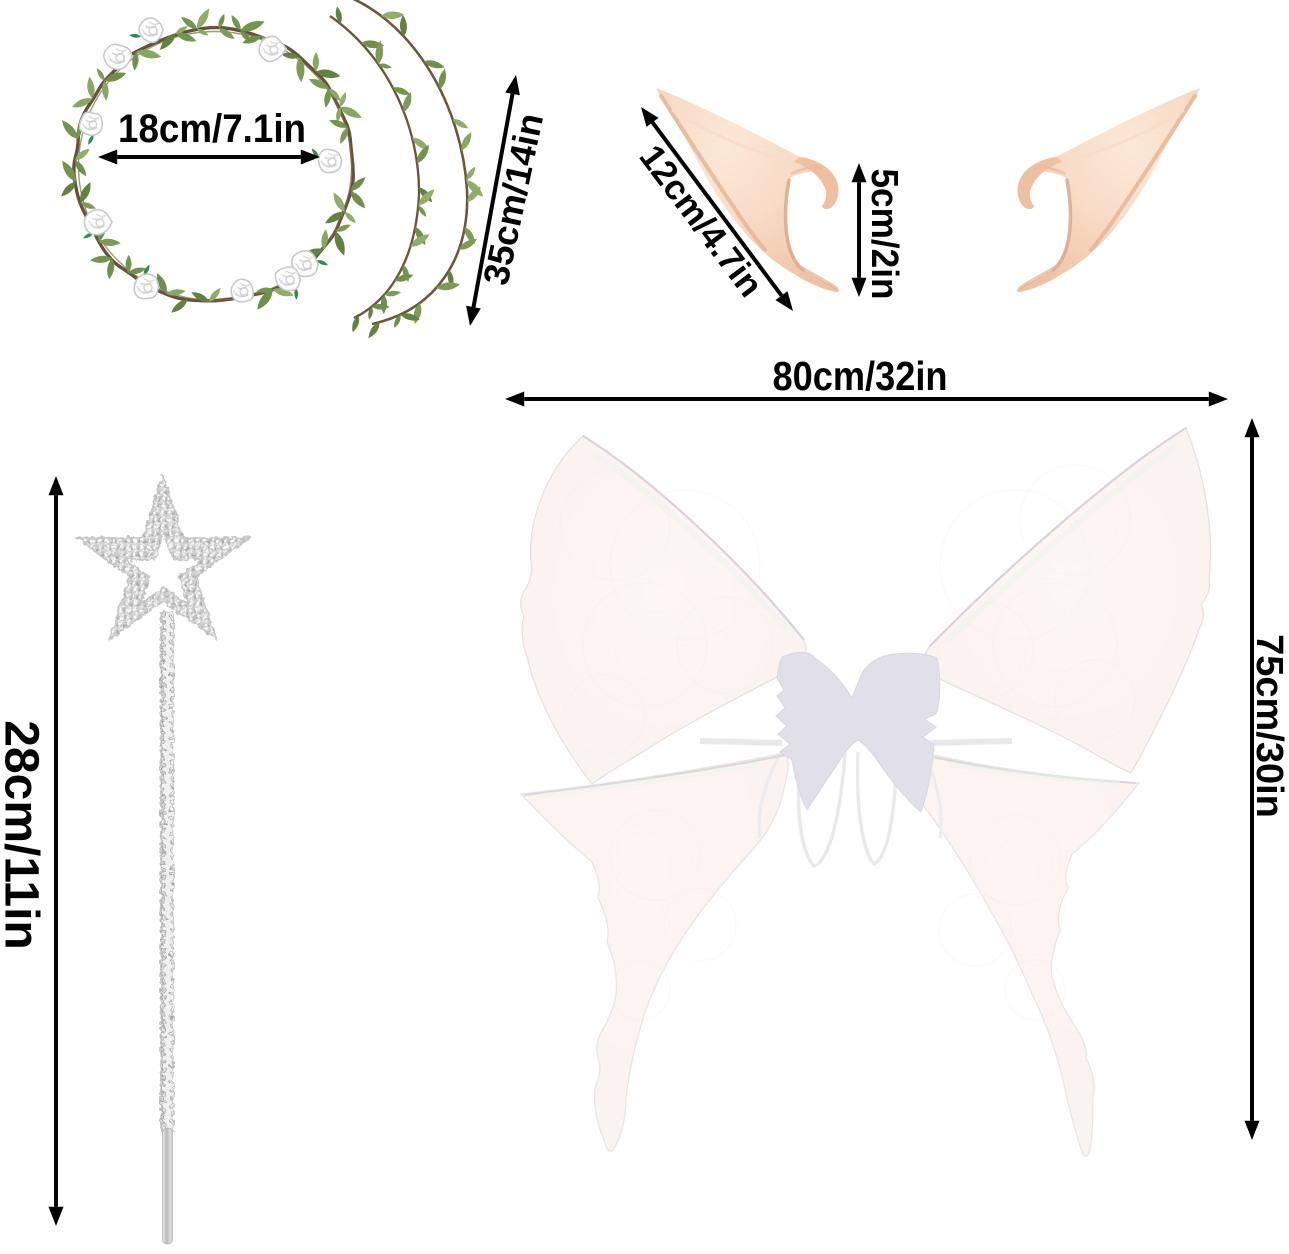 Image resolution: width=1289 pixels, height=1254 pixels. What do you see at coordinates (860, 376) in the screenshot?
I see `svg-text: 80cm/32in` at bounding box center [860, 376].